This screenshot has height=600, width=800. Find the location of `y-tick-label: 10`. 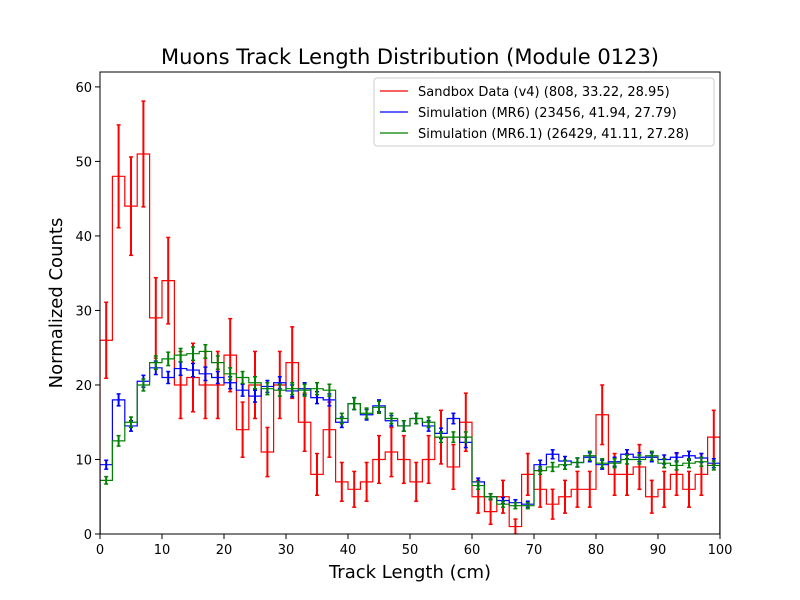

y-tick-label: 10 is located at coordinates (83, 460).